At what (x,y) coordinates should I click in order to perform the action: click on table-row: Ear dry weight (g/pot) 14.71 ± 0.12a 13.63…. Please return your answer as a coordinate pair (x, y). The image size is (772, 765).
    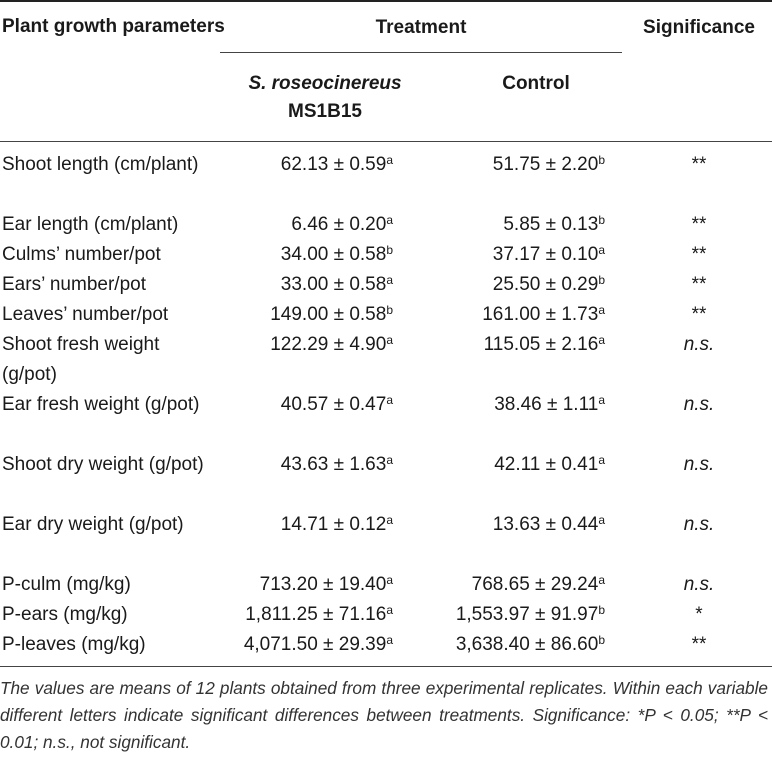
    Looking at the image, I should click on (386, 540).